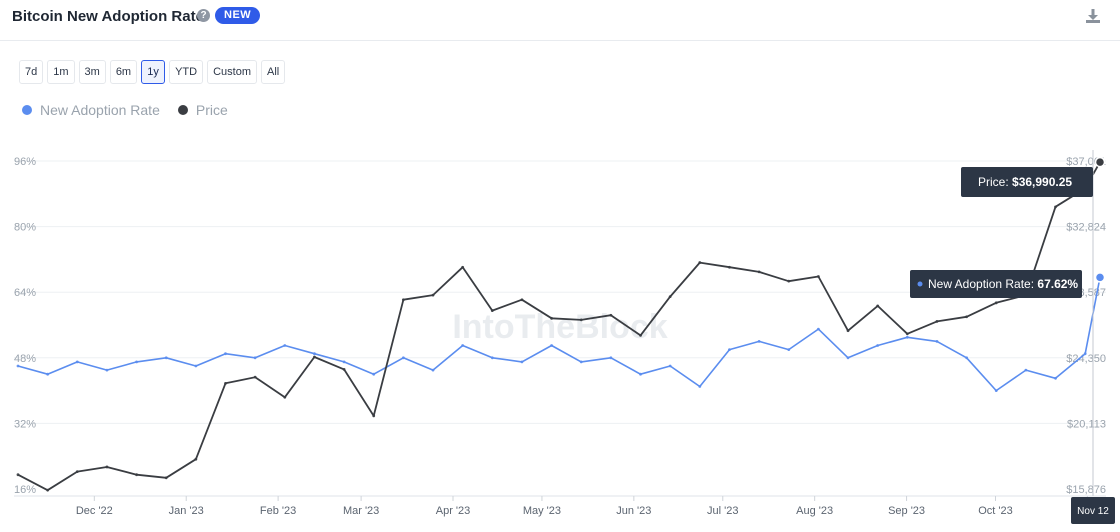 Image resolution: width=1120 pixels, height=532 pixels. What do you see at coordinates (25, 424) in the screenshot?
I see `left-tick-label: 32%` at bounding box center [25, 424].